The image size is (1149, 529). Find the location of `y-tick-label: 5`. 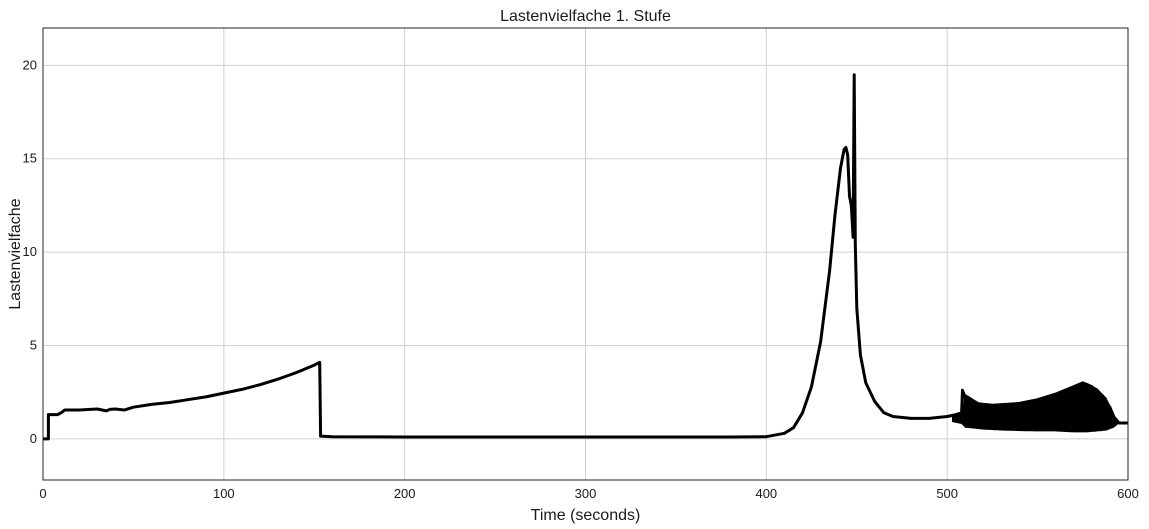

y-tick-label: 5 is located at coordinates (33, 345).